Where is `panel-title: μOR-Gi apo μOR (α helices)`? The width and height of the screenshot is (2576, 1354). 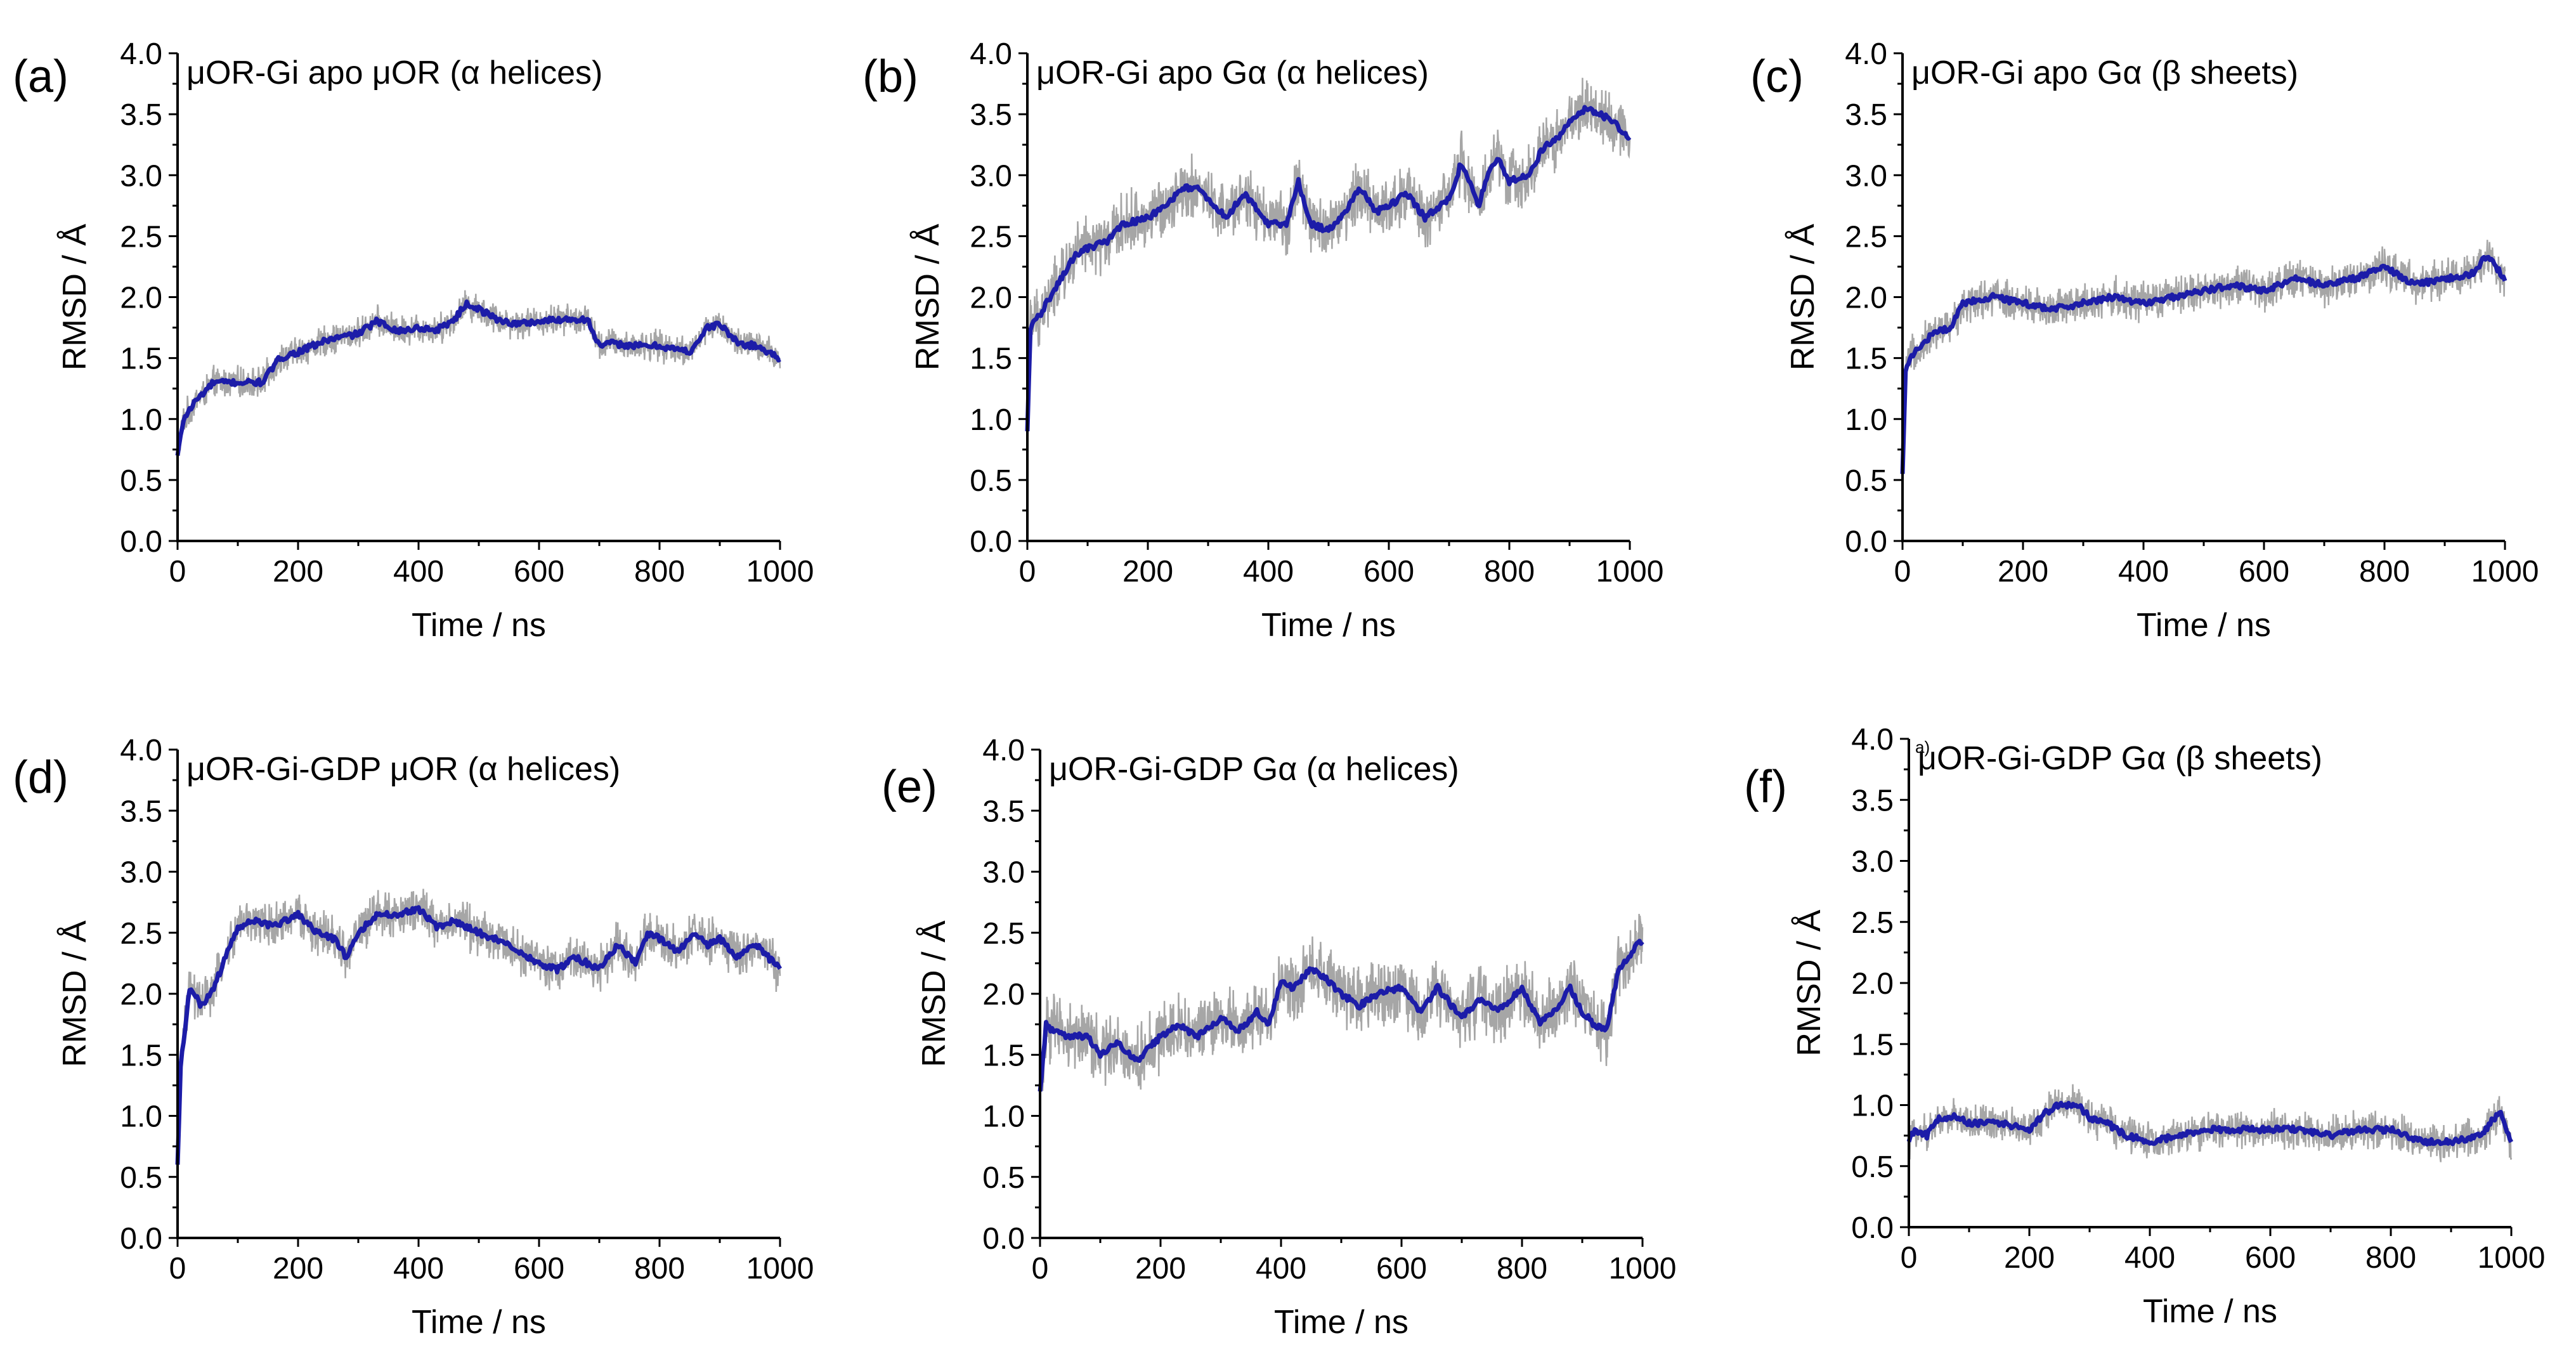 panel-title: μOR-Gi apo μOR (α helices) is located at coordinates (394, 73).